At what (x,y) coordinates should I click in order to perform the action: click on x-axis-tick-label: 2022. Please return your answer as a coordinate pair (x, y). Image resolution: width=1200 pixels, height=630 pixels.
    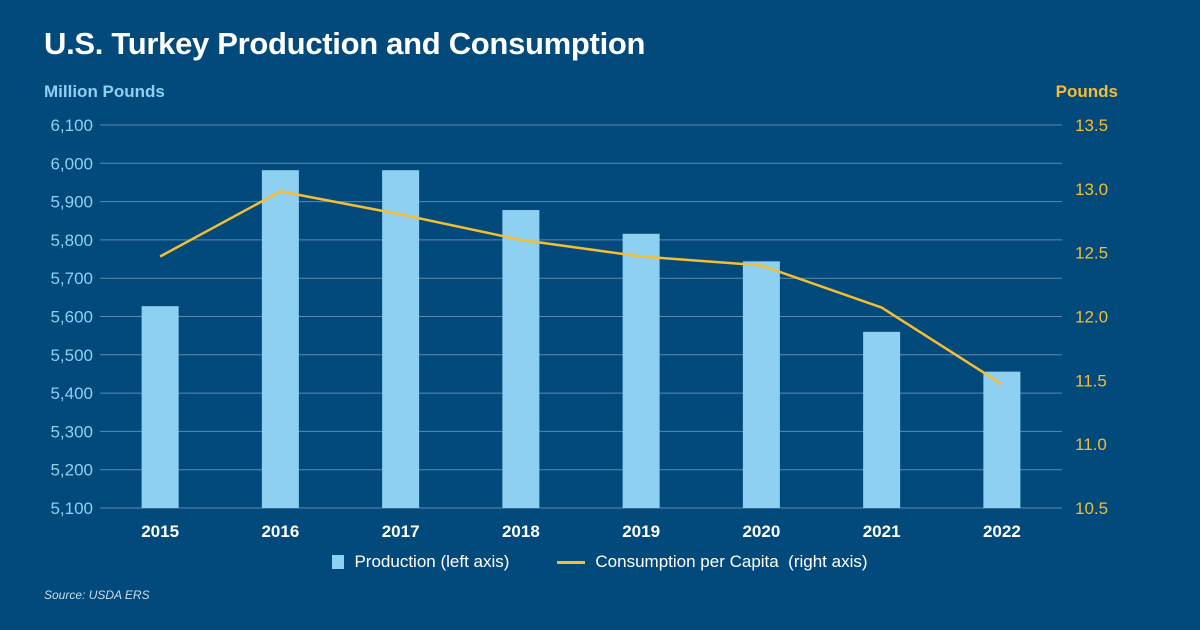
    Looking at the image, I should click on (1002, 531).